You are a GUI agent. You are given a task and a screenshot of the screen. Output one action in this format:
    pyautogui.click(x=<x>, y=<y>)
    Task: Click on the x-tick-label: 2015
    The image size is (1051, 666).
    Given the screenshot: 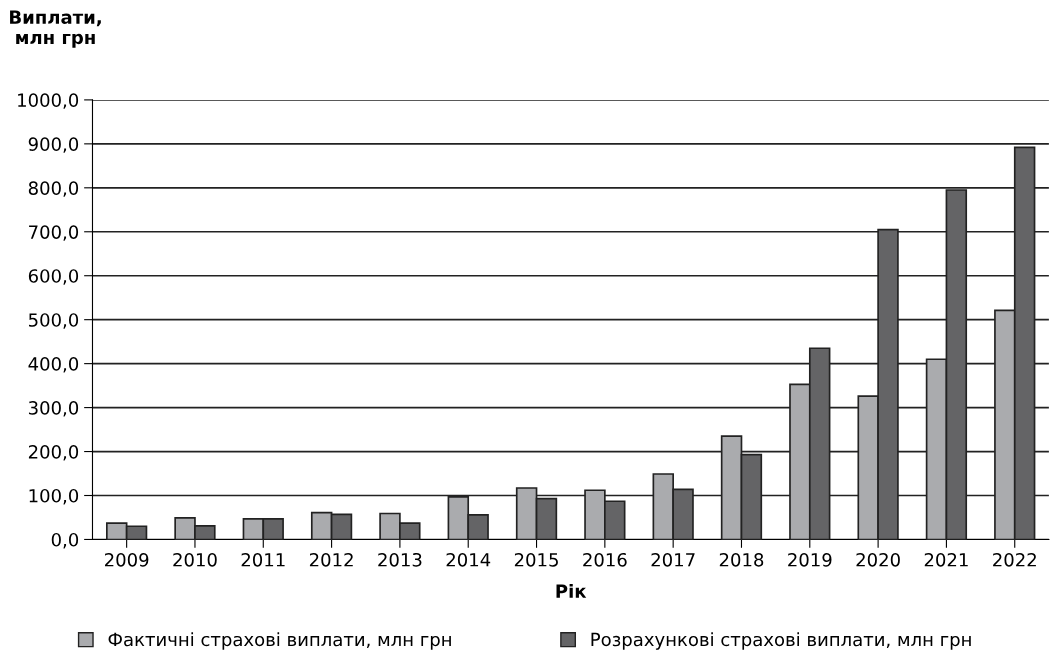 What is the action you would take?
    pyautogui.click(x=536, y=559)
    